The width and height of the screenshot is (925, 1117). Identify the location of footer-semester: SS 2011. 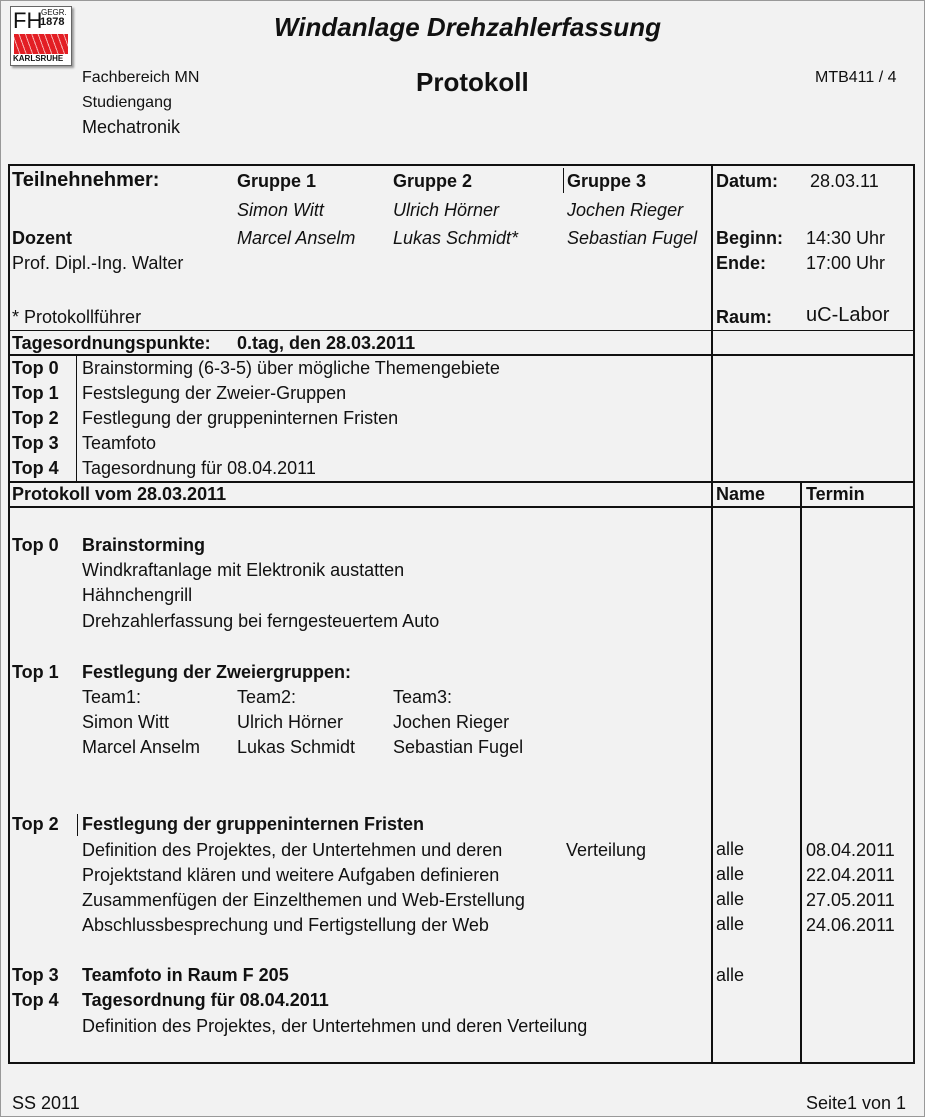
(46, 1103).